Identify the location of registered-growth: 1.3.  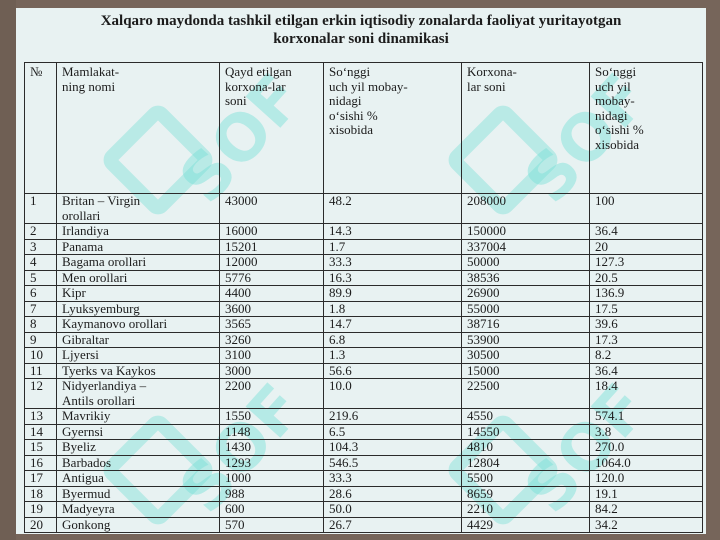
(392, 355).